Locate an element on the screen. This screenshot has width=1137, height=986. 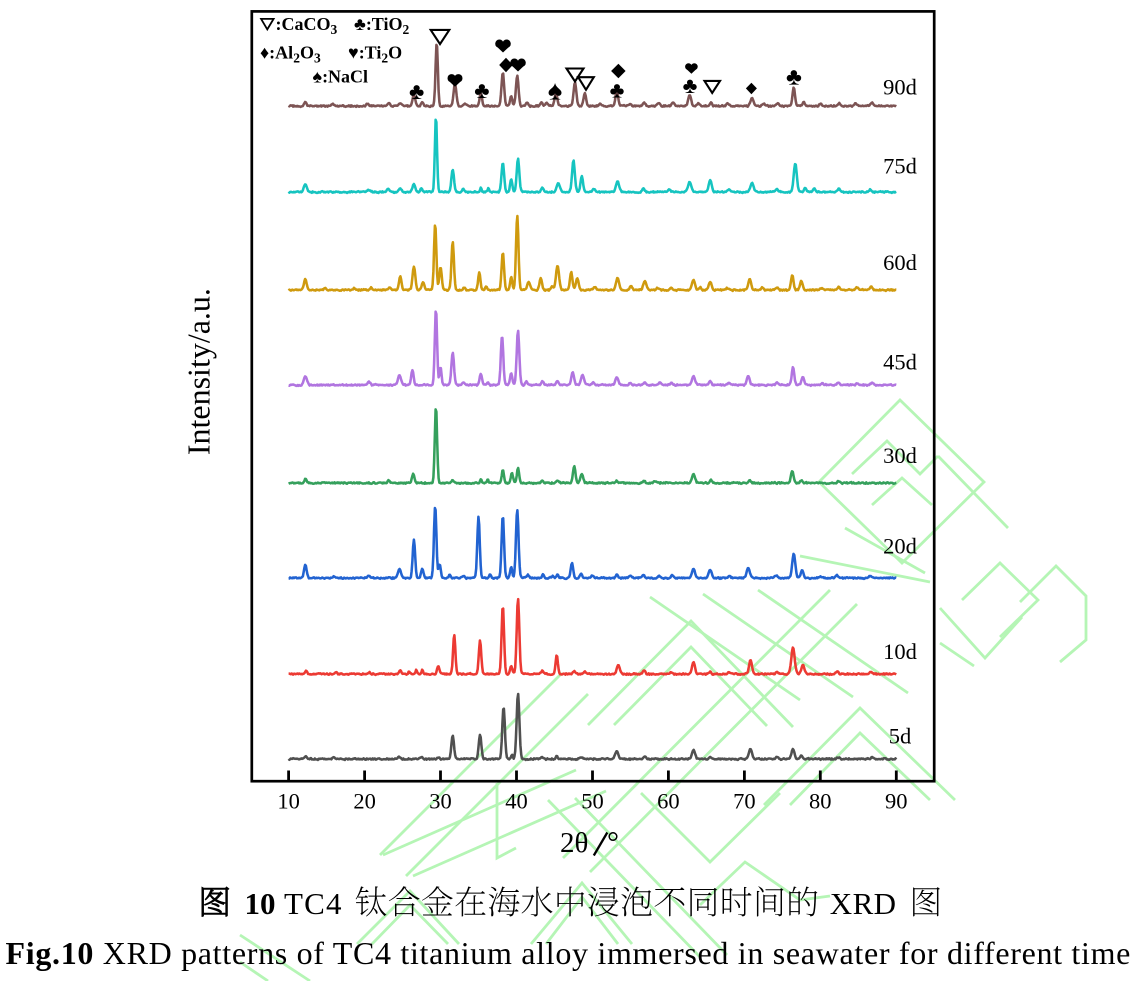
svg-text: 10d is located at coordinates (900, 651).